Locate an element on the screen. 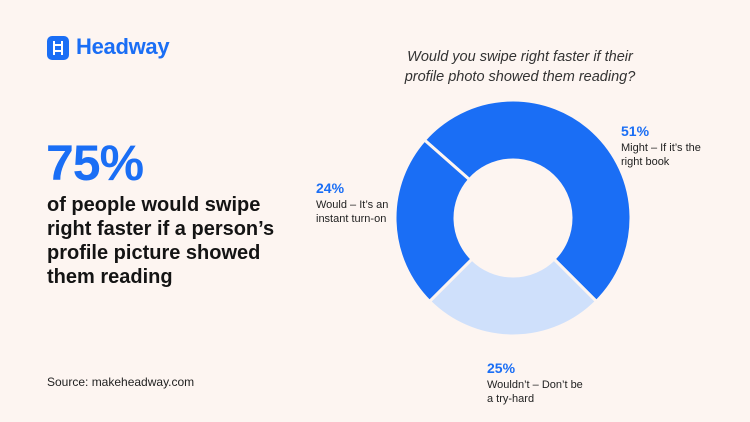 This screenshot has height=422, width=750. headline-figure: 75% is located at coordinates (95, 163).